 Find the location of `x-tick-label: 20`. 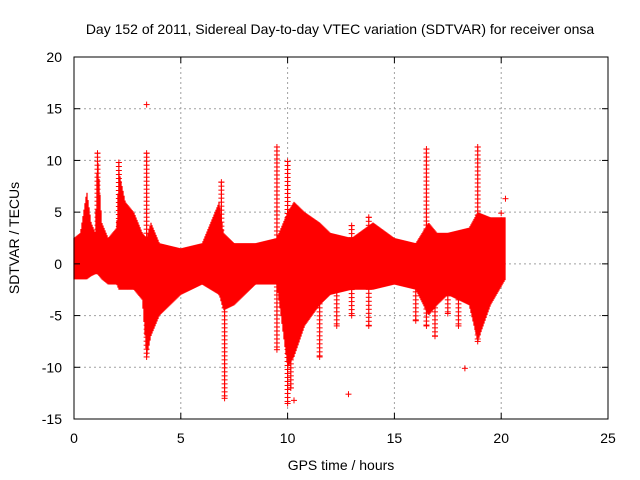

x-tick-label: 20 is located at coordinates (501, 438).